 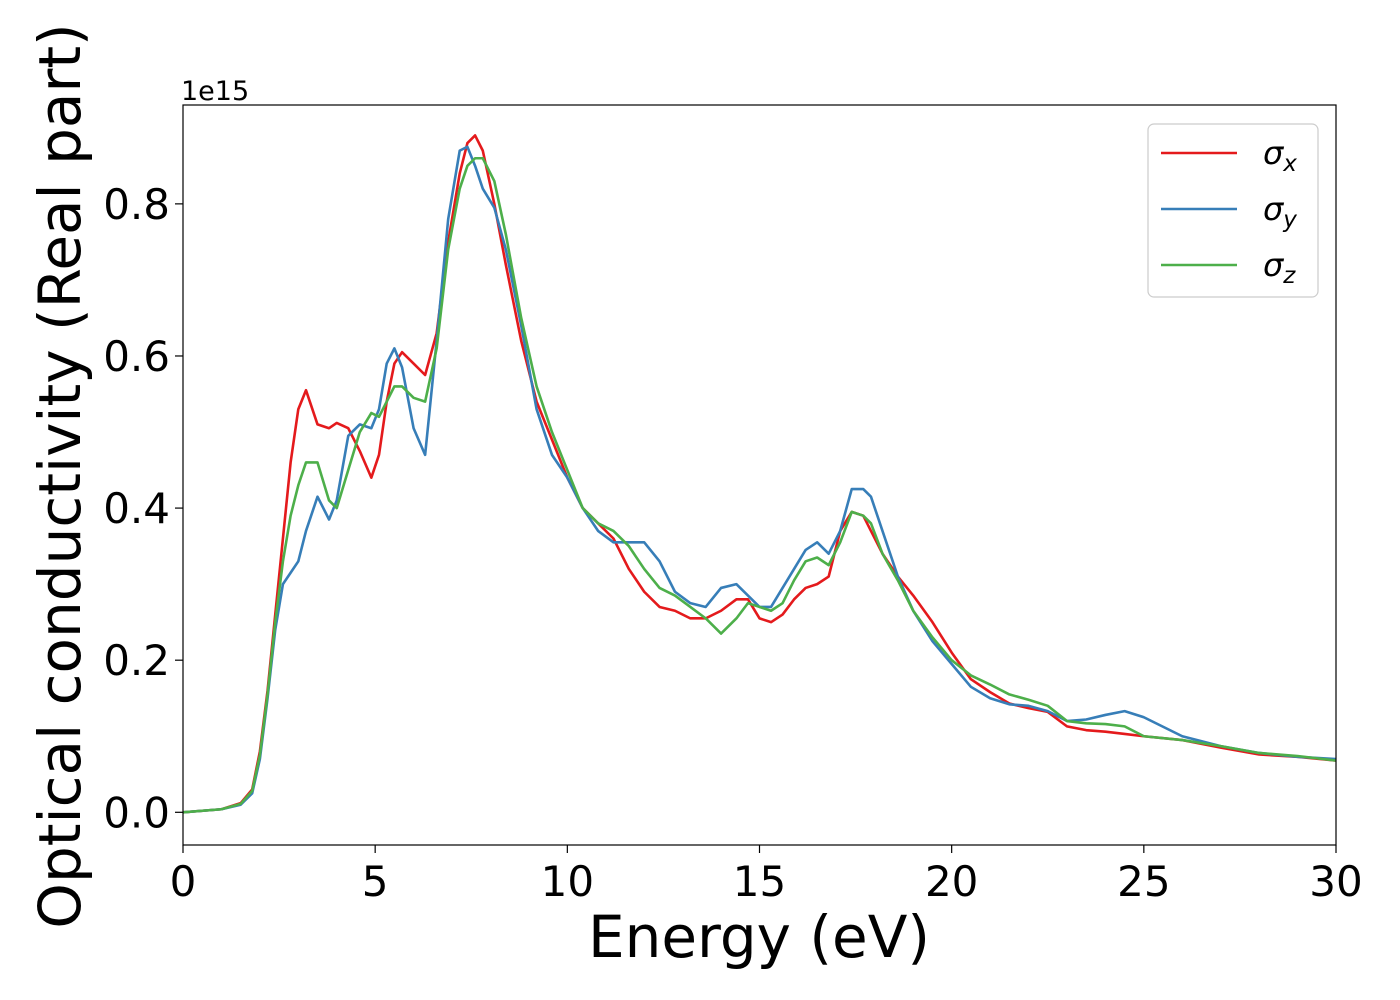 I want to click on y-tick-label: 0.4, so click(x=136, y=508).